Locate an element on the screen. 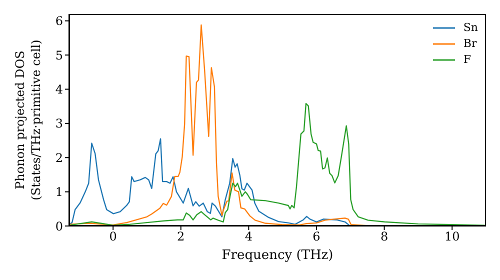 Image resolution: width=500 pixels, height=280 pixels. y-tick-label: 1 is located at coordinates (59, 192).